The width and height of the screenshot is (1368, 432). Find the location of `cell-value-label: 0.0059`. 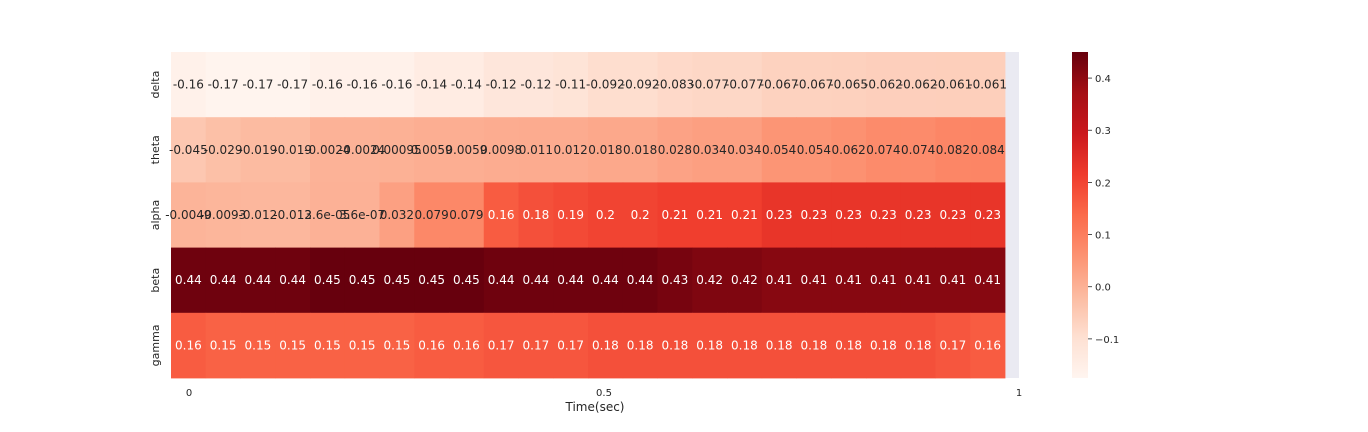

cell-value-label: 0.0059 is located at coordinates (432, 150).